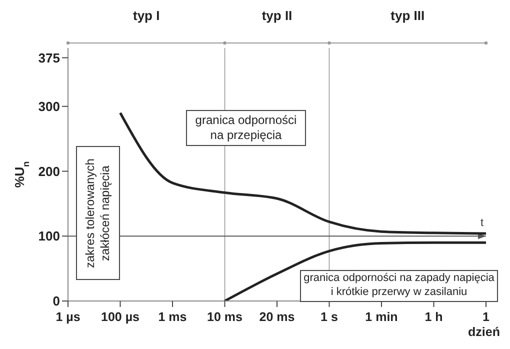 This screenshot has height=349, width=510. I want to click on x-tick-label: 1 µs, so click(68, 317).